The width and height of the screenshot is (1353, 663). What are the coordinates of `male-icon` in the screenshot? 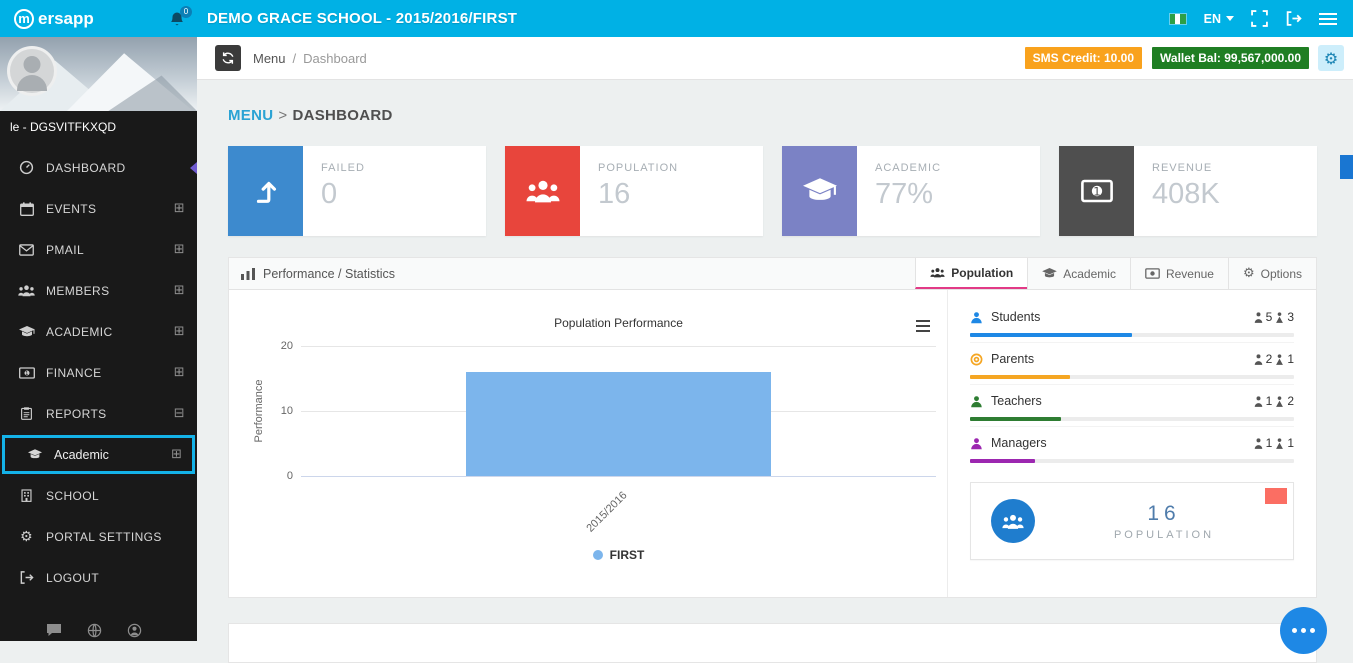 It's located at (1258, 359).